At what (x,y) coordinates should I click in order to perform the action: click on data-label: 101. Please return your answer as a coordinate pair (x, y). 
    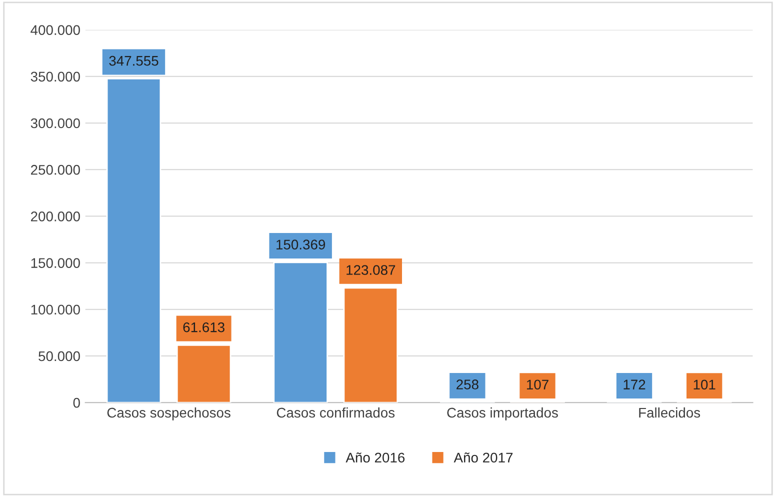
    Looking at the image, I should click on (705, 385).